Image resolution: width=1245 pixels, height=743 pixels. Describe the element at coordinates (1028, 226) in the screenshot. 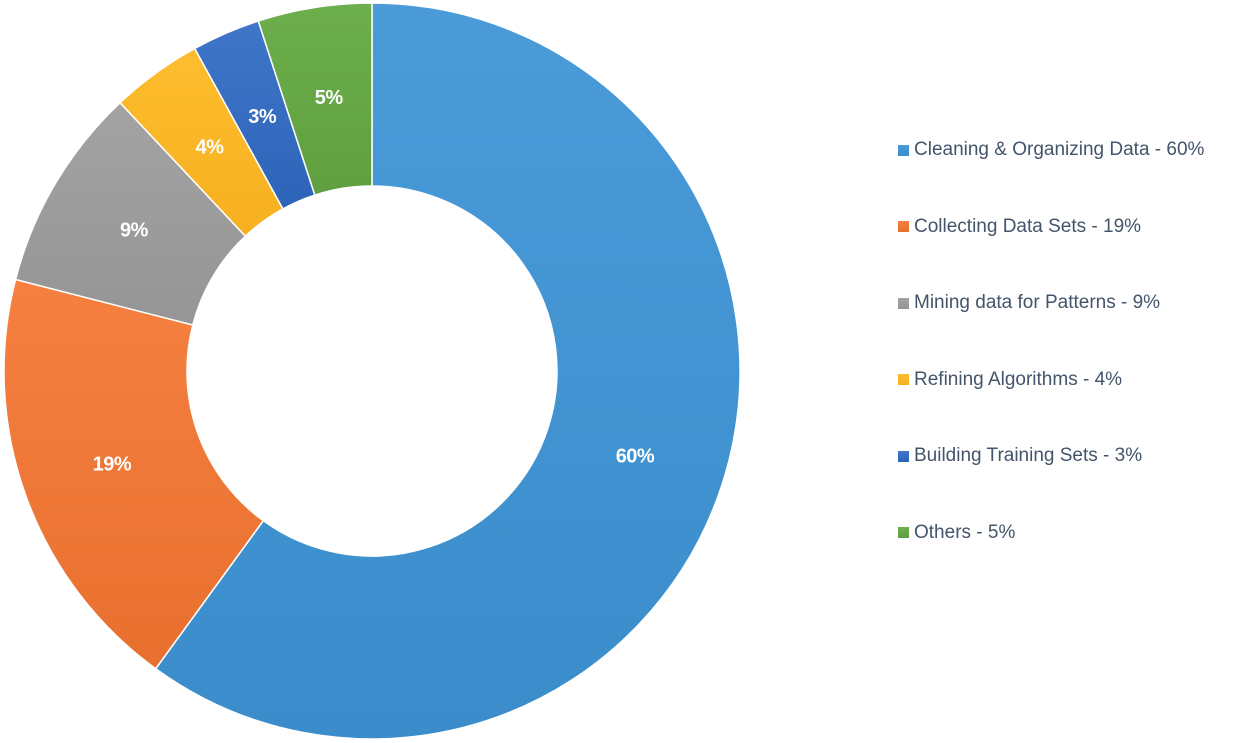

I see `legend-label: Collecting Data Sets - 19%` at that location.